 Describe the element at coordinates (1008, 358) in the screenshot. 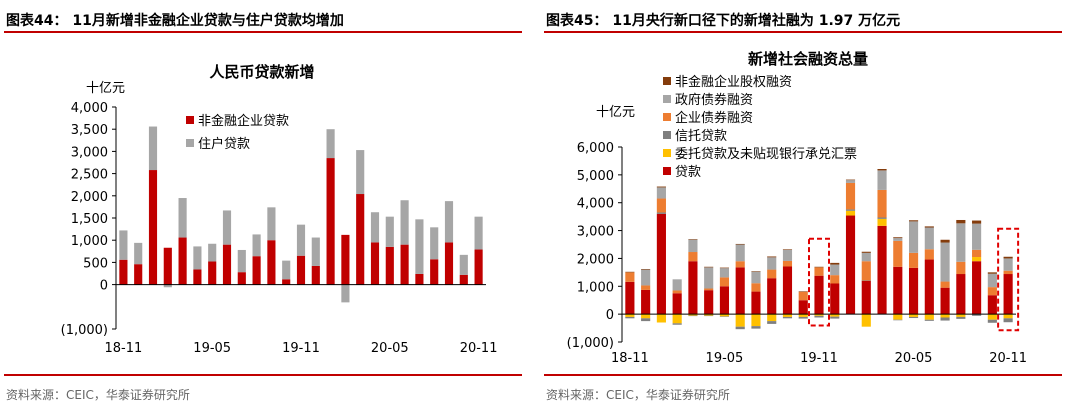

I see `x-tick-label: 20-11` at that location.